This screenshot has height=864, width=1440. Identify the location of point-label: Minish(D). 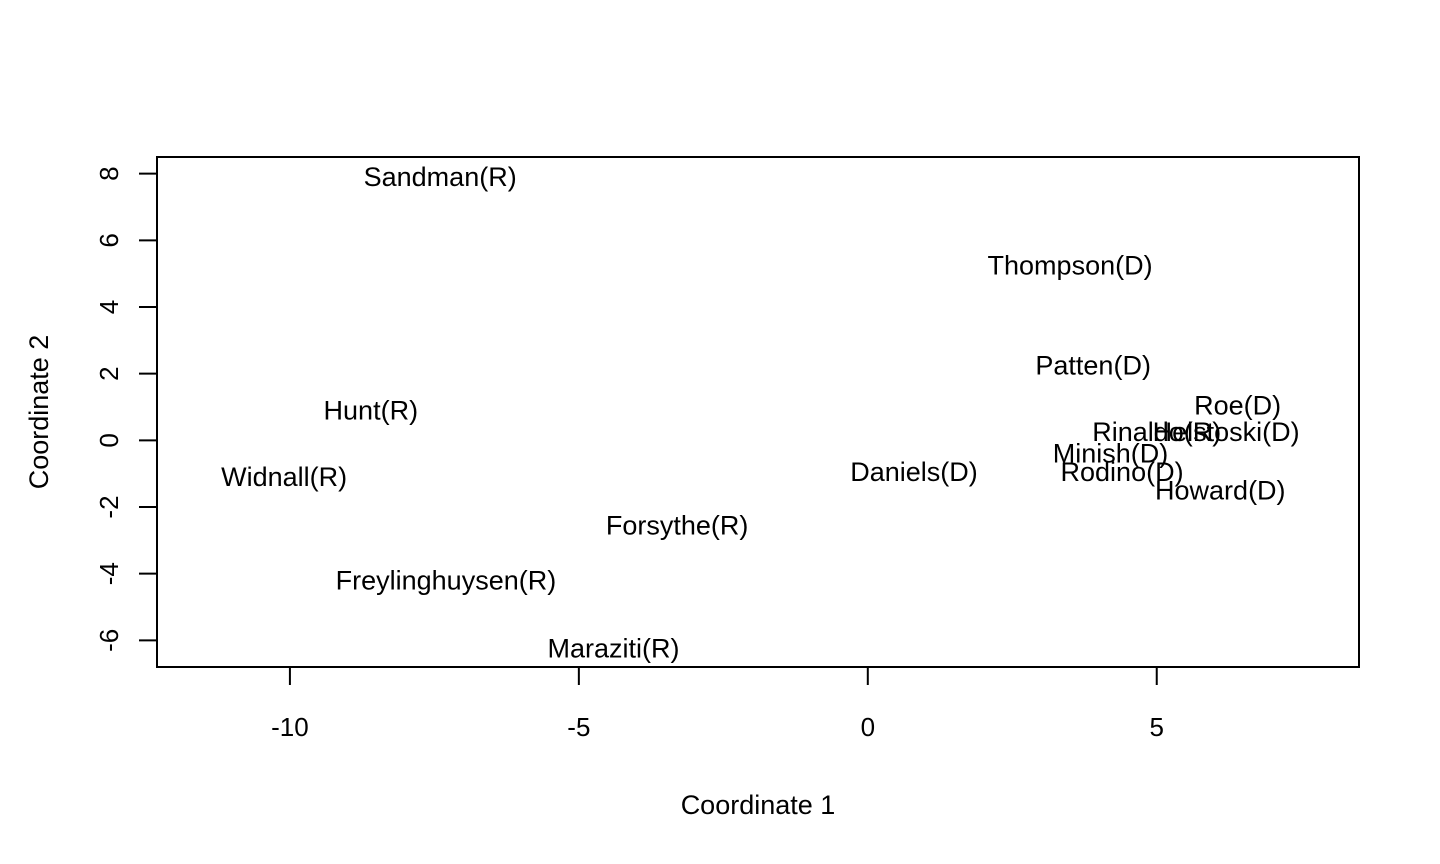
(1111, 454).